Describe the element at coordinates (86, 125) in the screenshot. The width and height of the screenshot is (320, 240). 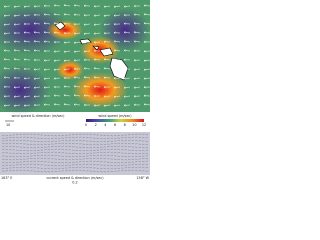
I see `colorbar-tick: 0` at that location.